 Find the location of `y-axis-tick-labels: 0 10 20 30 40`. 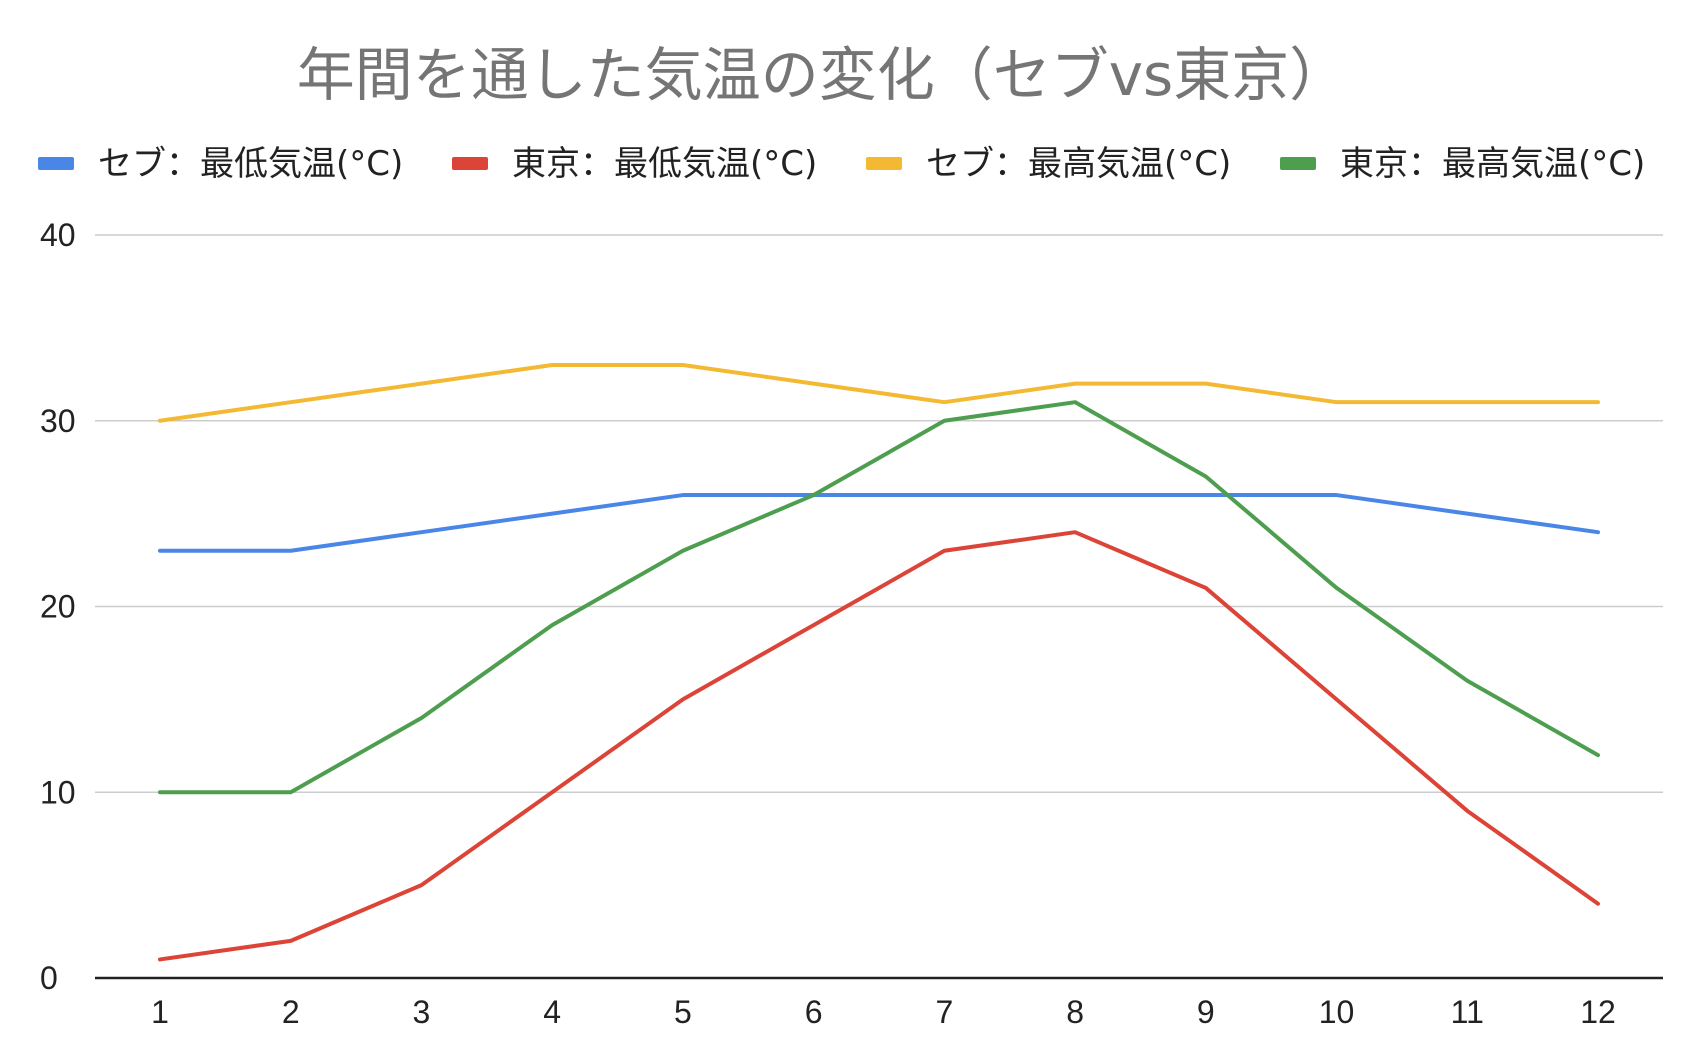

y-axis-tick-labels: 0 10 20 30 40 is located at coordinates (58, 606).